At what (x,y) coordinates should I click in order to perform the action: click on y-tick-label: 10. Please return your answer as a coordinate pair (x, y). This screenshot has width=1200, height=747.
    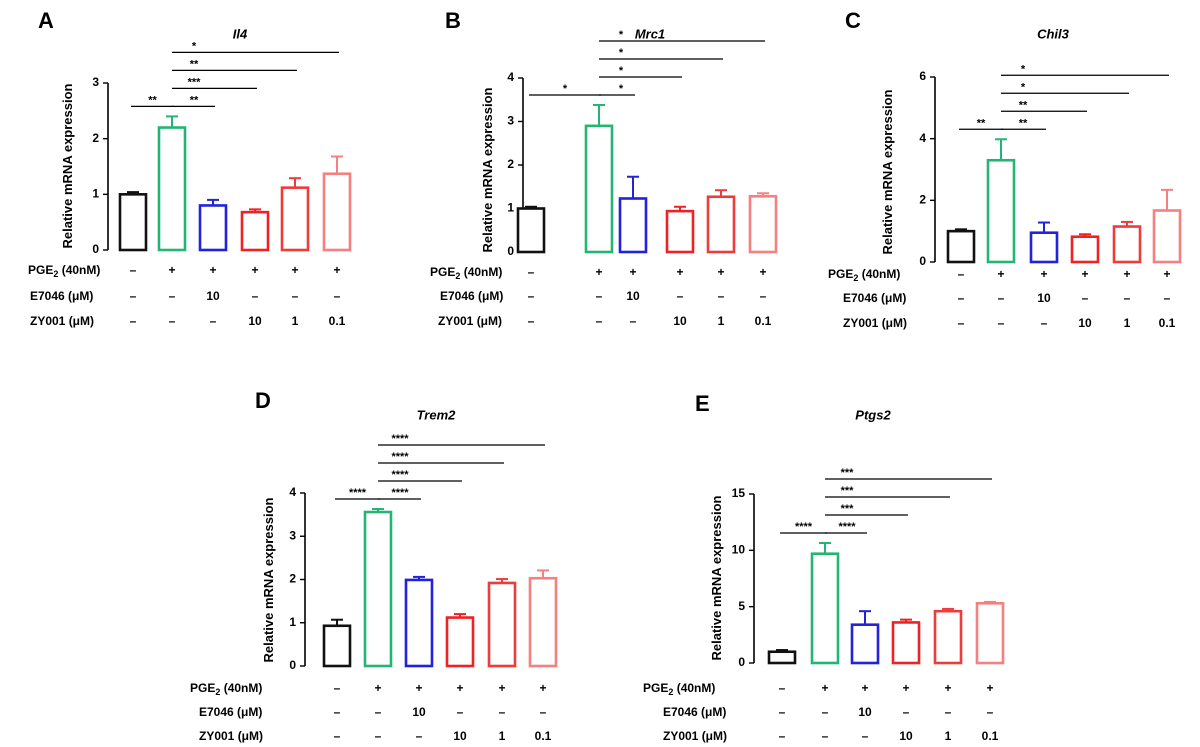
    Looking at the image, I should click on (739, 550).